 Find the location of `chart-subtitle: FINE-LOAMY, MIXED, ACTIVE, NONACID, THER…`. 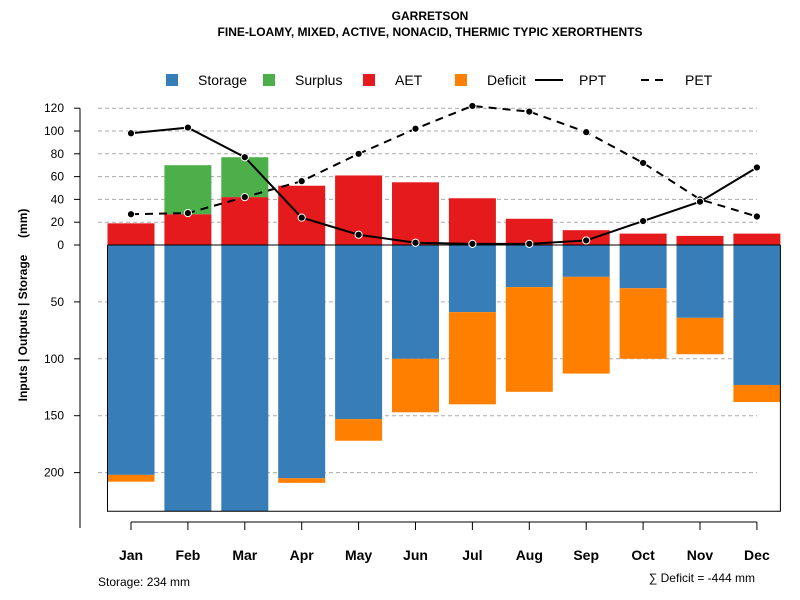

chart-subtitle: FINE-LOAMY, MIXED, ACTIVE, NONACID, THER… is located at coordinates (430, 32).